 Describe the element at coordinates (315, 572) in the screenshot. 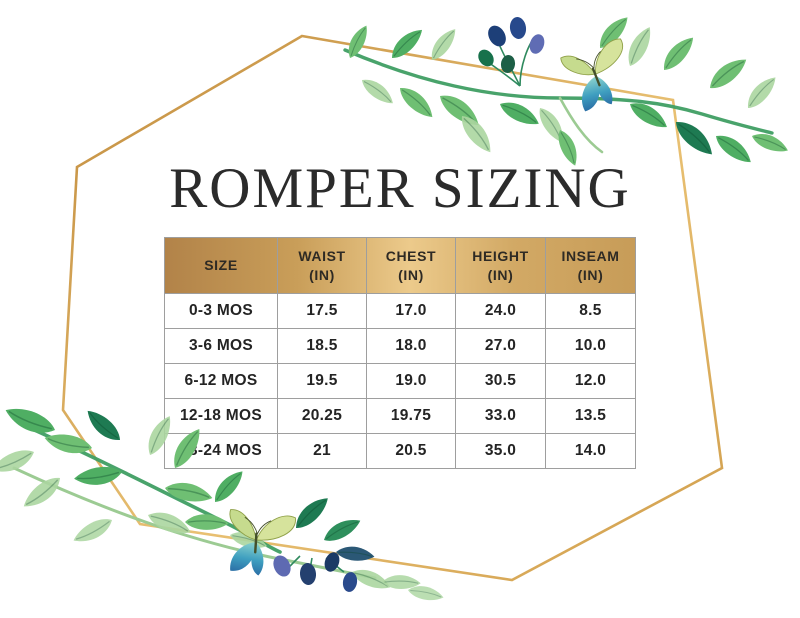

I see `blue-berries-bottom` at that location.